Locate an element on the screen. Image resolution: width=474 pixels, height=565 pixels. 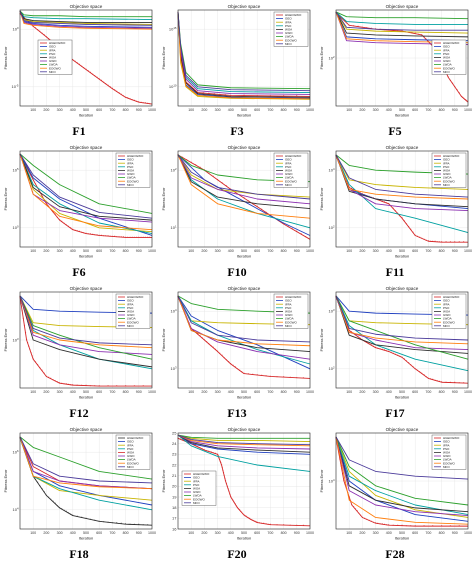
x-axis-label: Iteration is located at coordinates (402, 115).